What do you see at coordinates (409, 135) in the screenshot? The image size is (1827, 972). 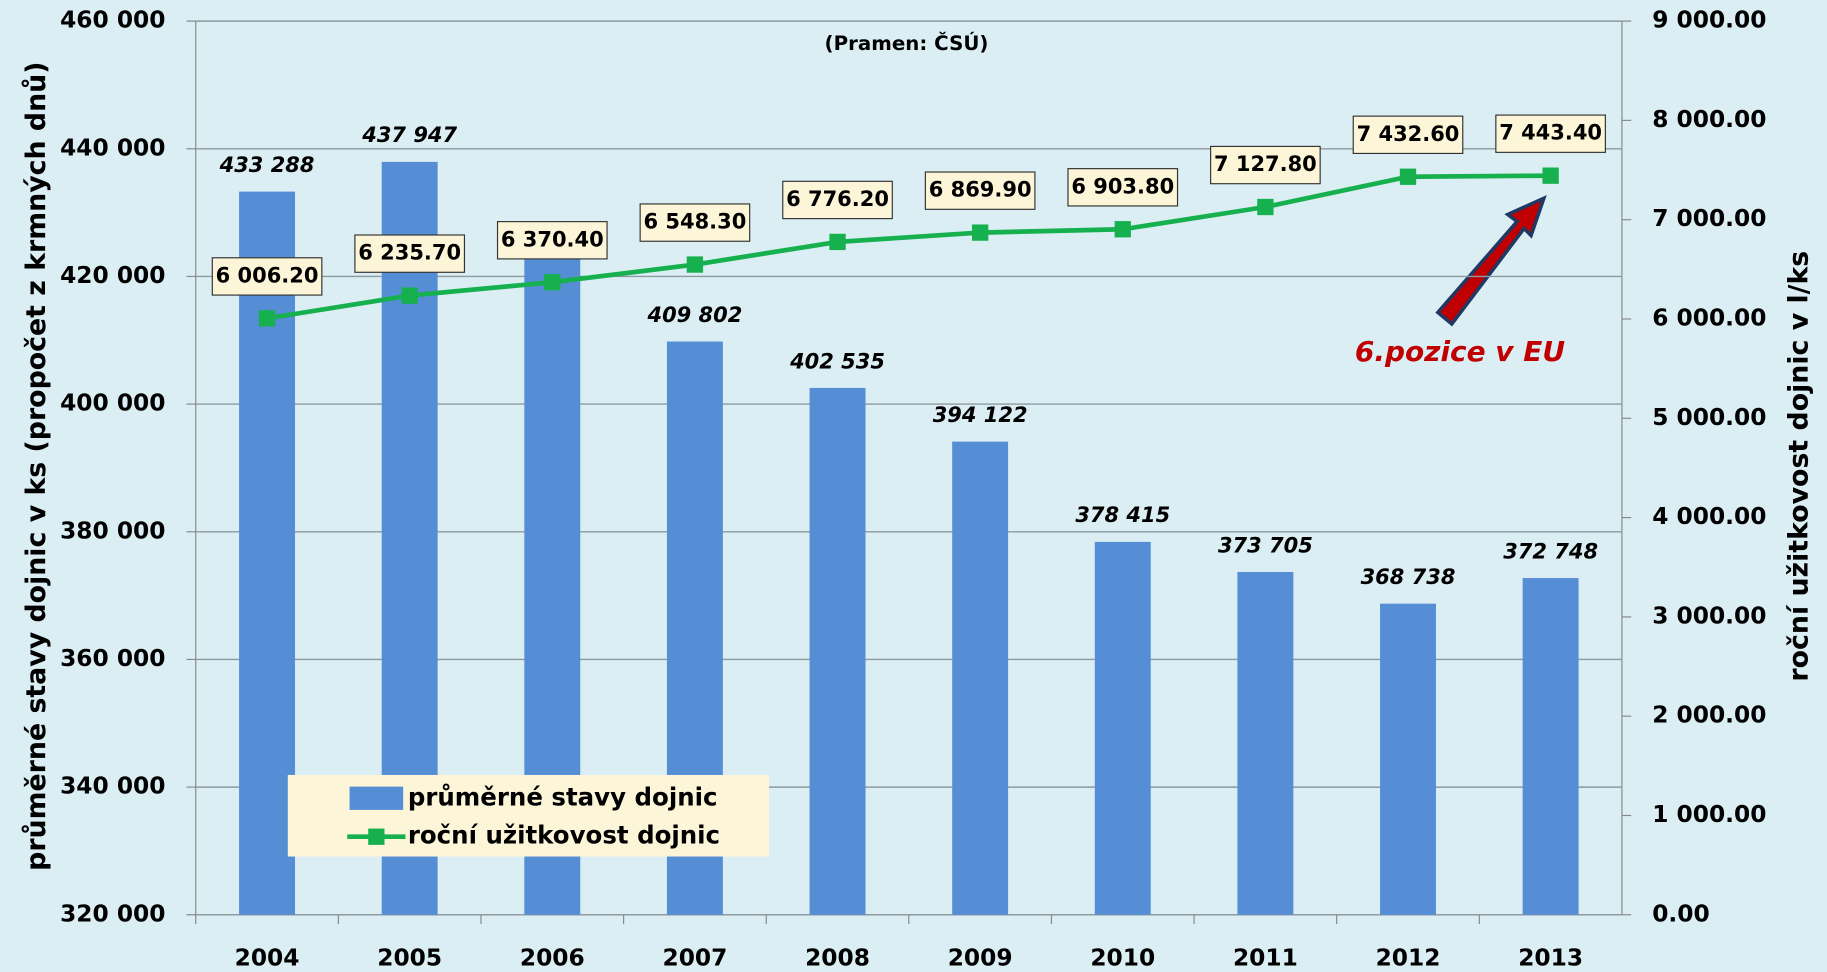 I see `bar-value-label: 437 947` at bounding box center [409, 135].